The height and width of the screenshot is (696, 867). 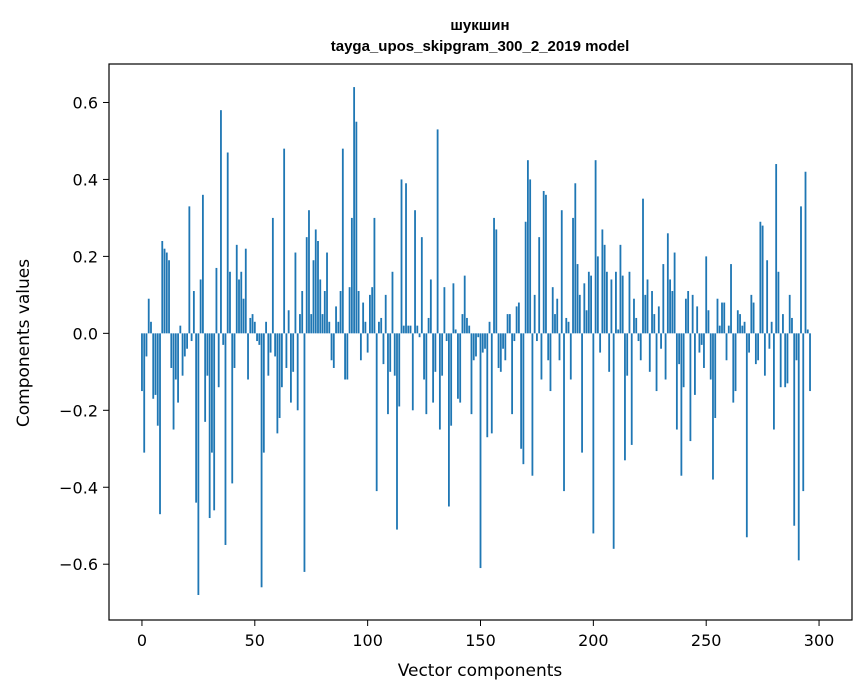 I want to click on chart-subtitle: tayga_upos_skipgram_300_2_2019 model, so click(x=480, y=46).